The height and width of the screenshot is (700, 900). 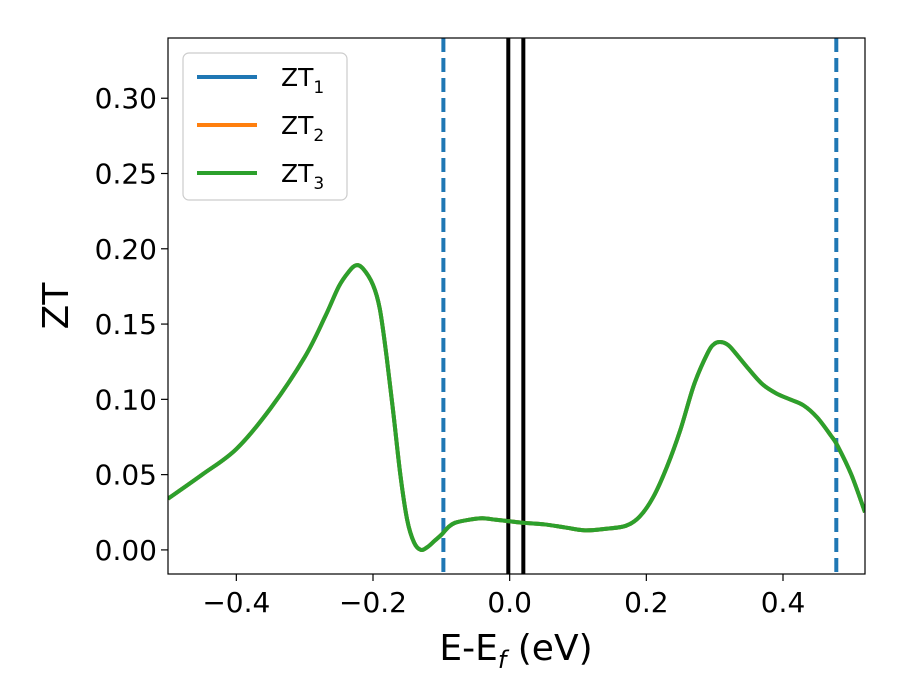 I want to click on y-tick-label: 0.05, so click(x=126, y=475).